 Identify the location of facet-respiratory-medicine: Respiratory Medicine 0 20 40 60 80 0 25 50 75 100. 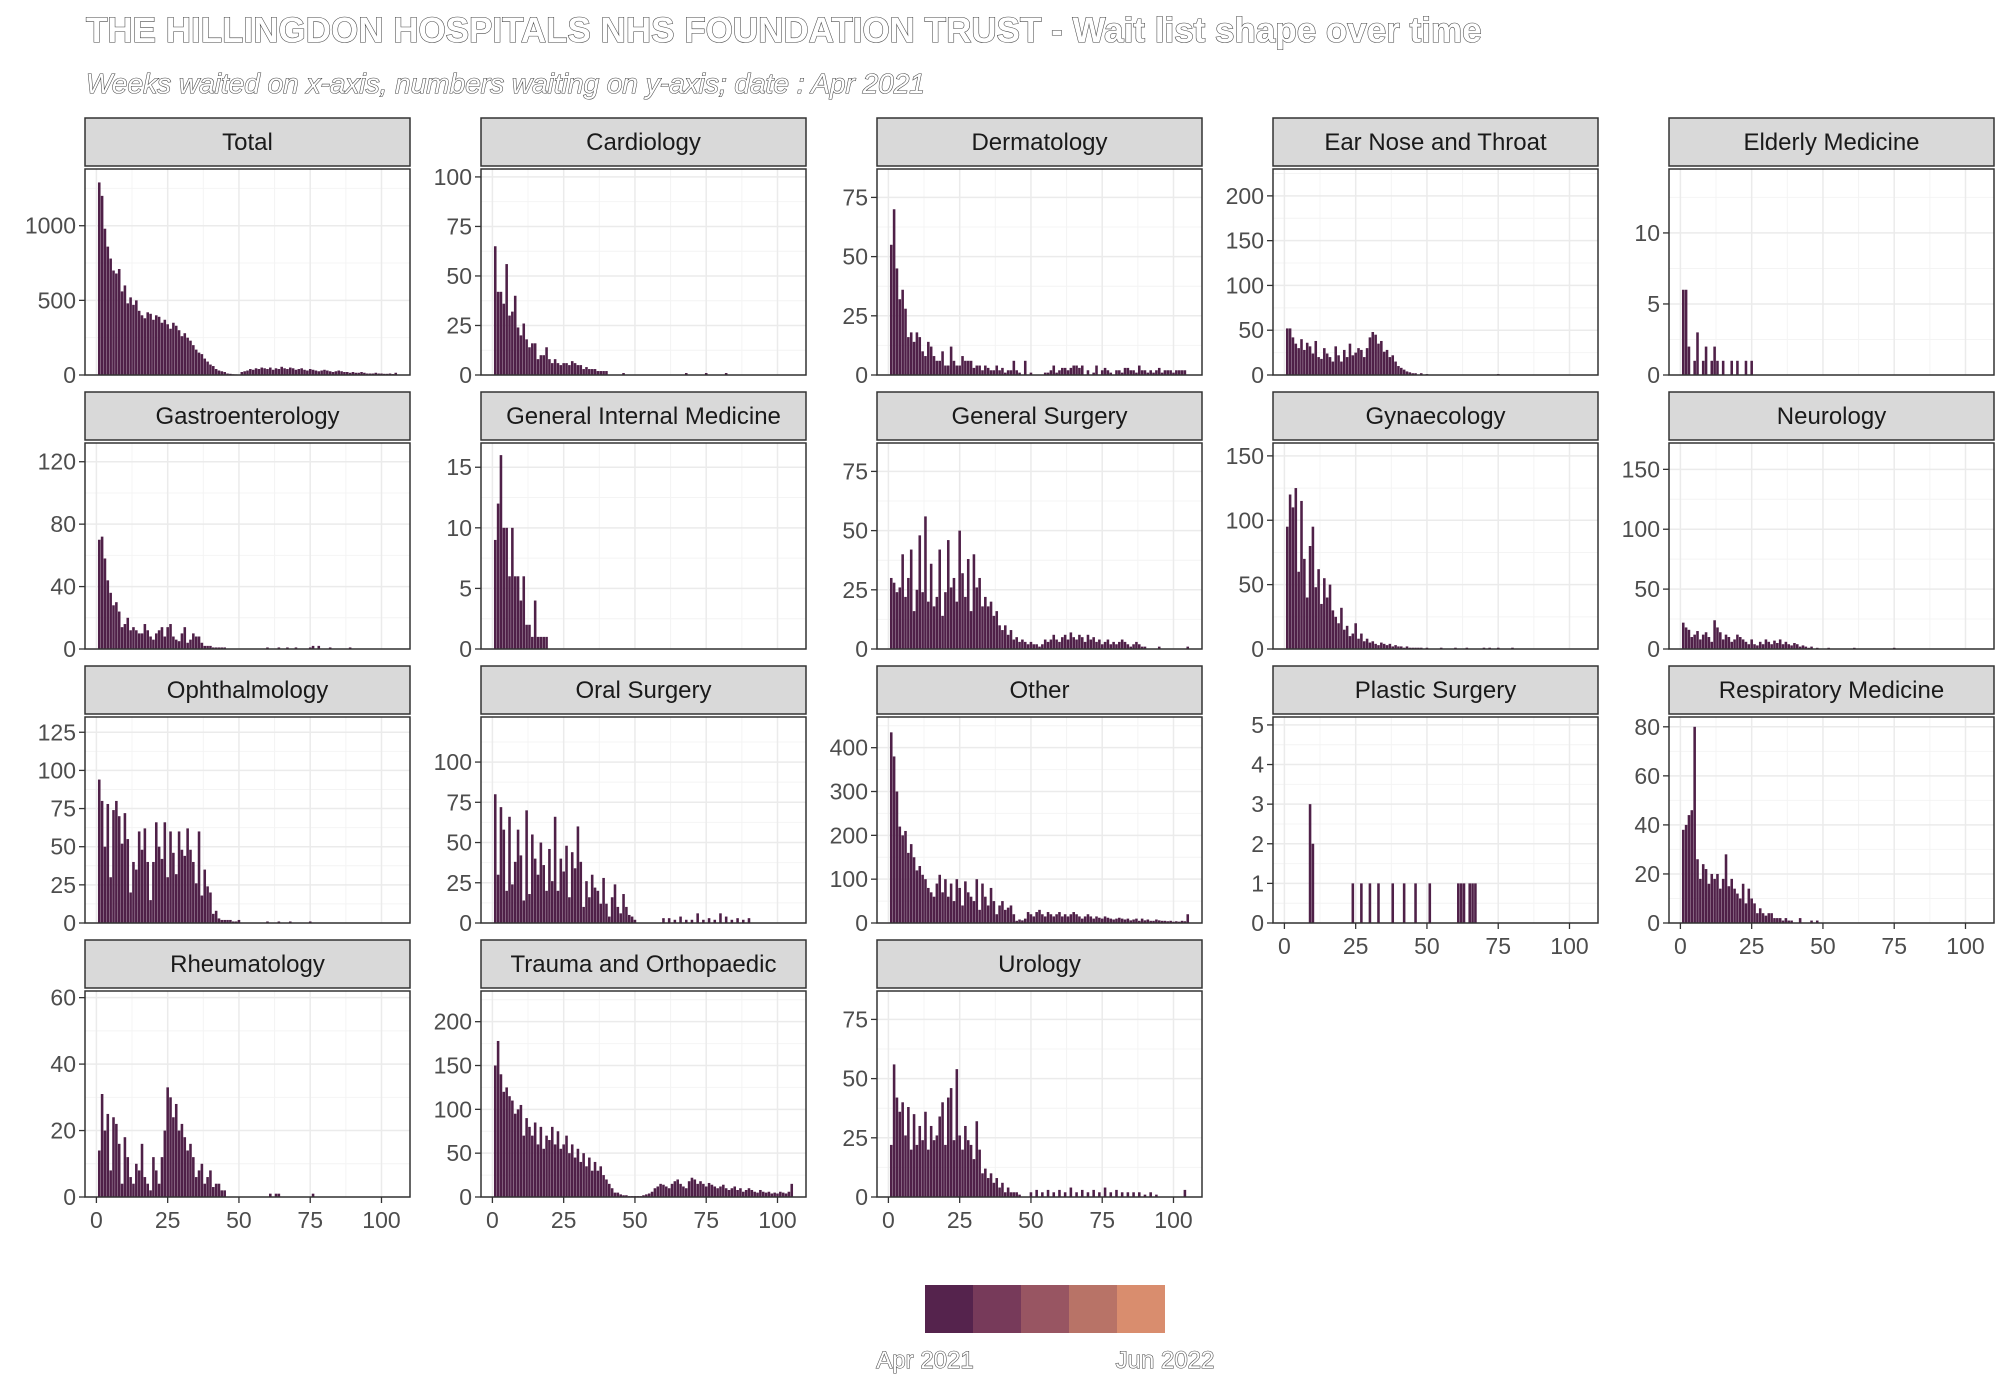
(1814, 812).